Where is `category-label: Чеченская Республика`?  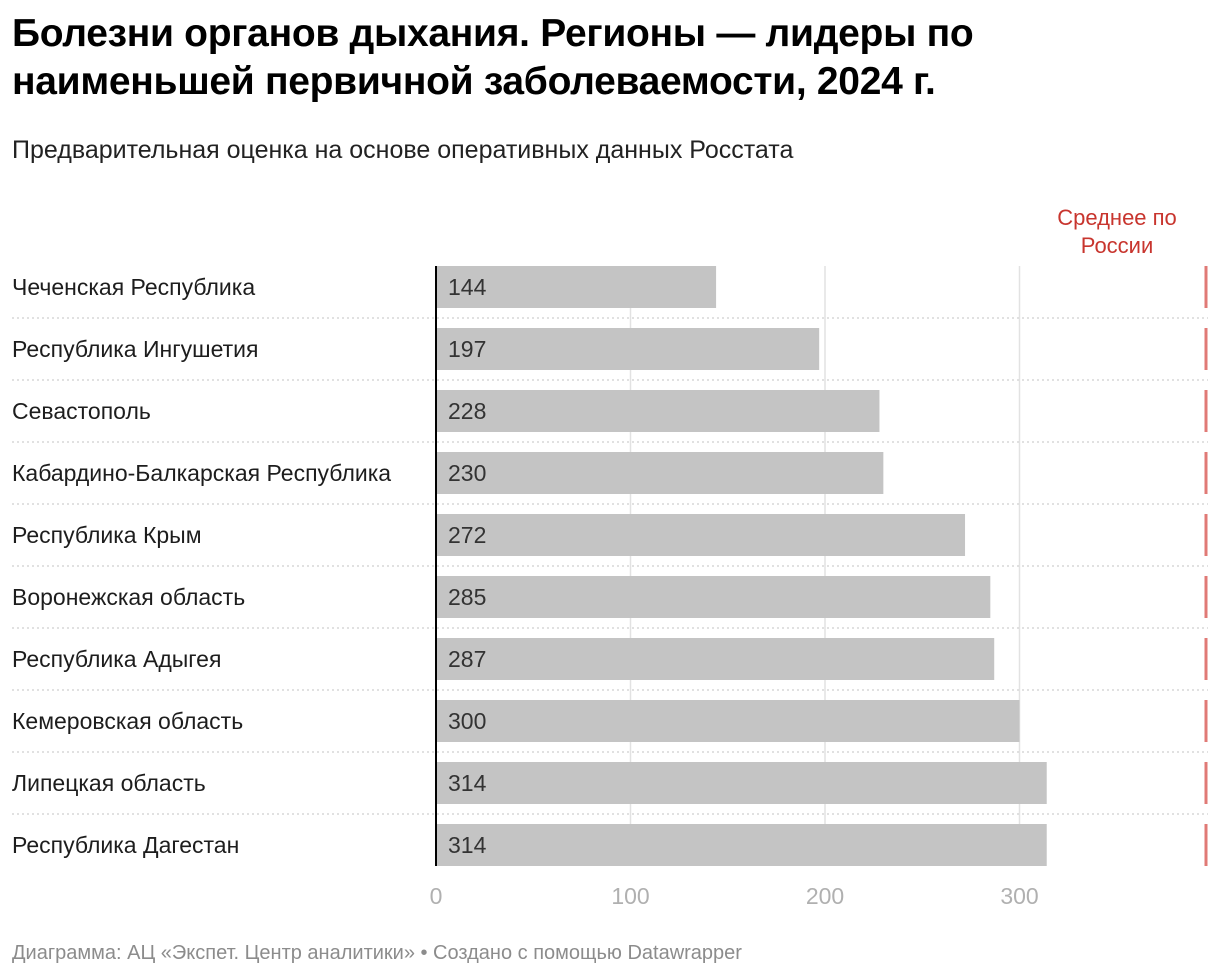
category-label: Чеченская Республика is located at coordinates (133, 287).